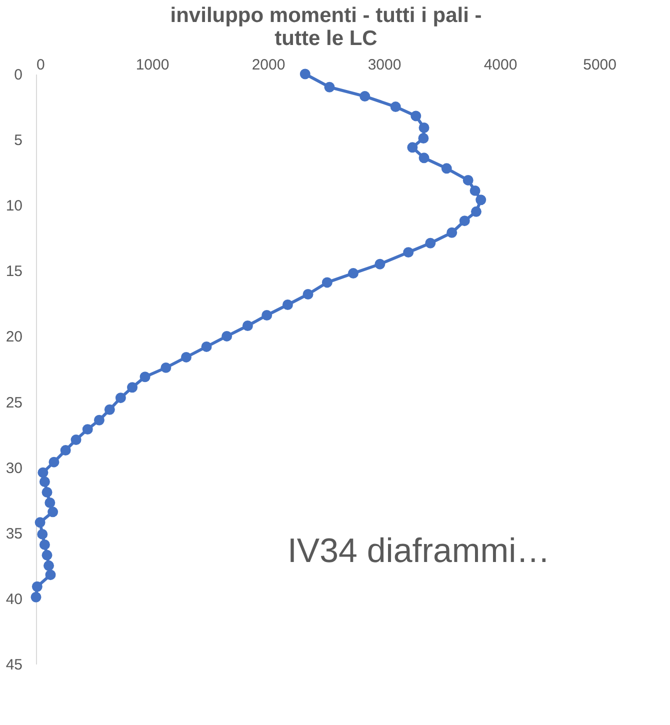  Describe the element at coordinates (40, 65) in the screenshot. I see `x-tick-label: 0` at that location.